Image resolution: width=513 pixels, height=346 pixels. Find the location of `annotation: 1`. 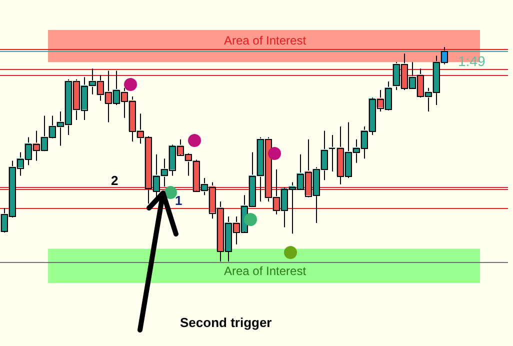

annotation: 1 is located at coordinates (178, 200).